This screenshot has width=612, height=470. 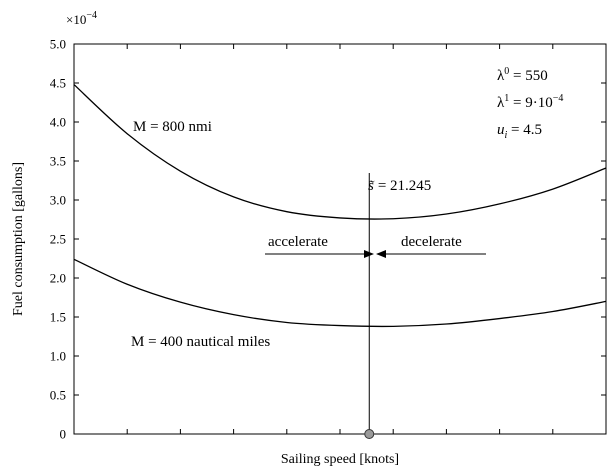 I want to click on y-tick-label: 1.0, so click(x=58, y=356).